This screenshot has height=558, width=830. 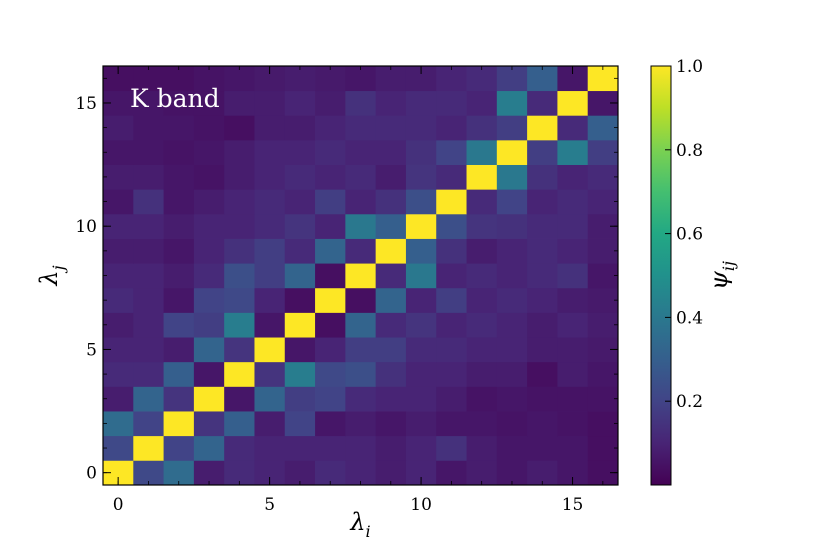 What do you see at coordinates (573, 505) in the screenshot?
I see `x-tick-label: 15` at bounding box center [573, 505].